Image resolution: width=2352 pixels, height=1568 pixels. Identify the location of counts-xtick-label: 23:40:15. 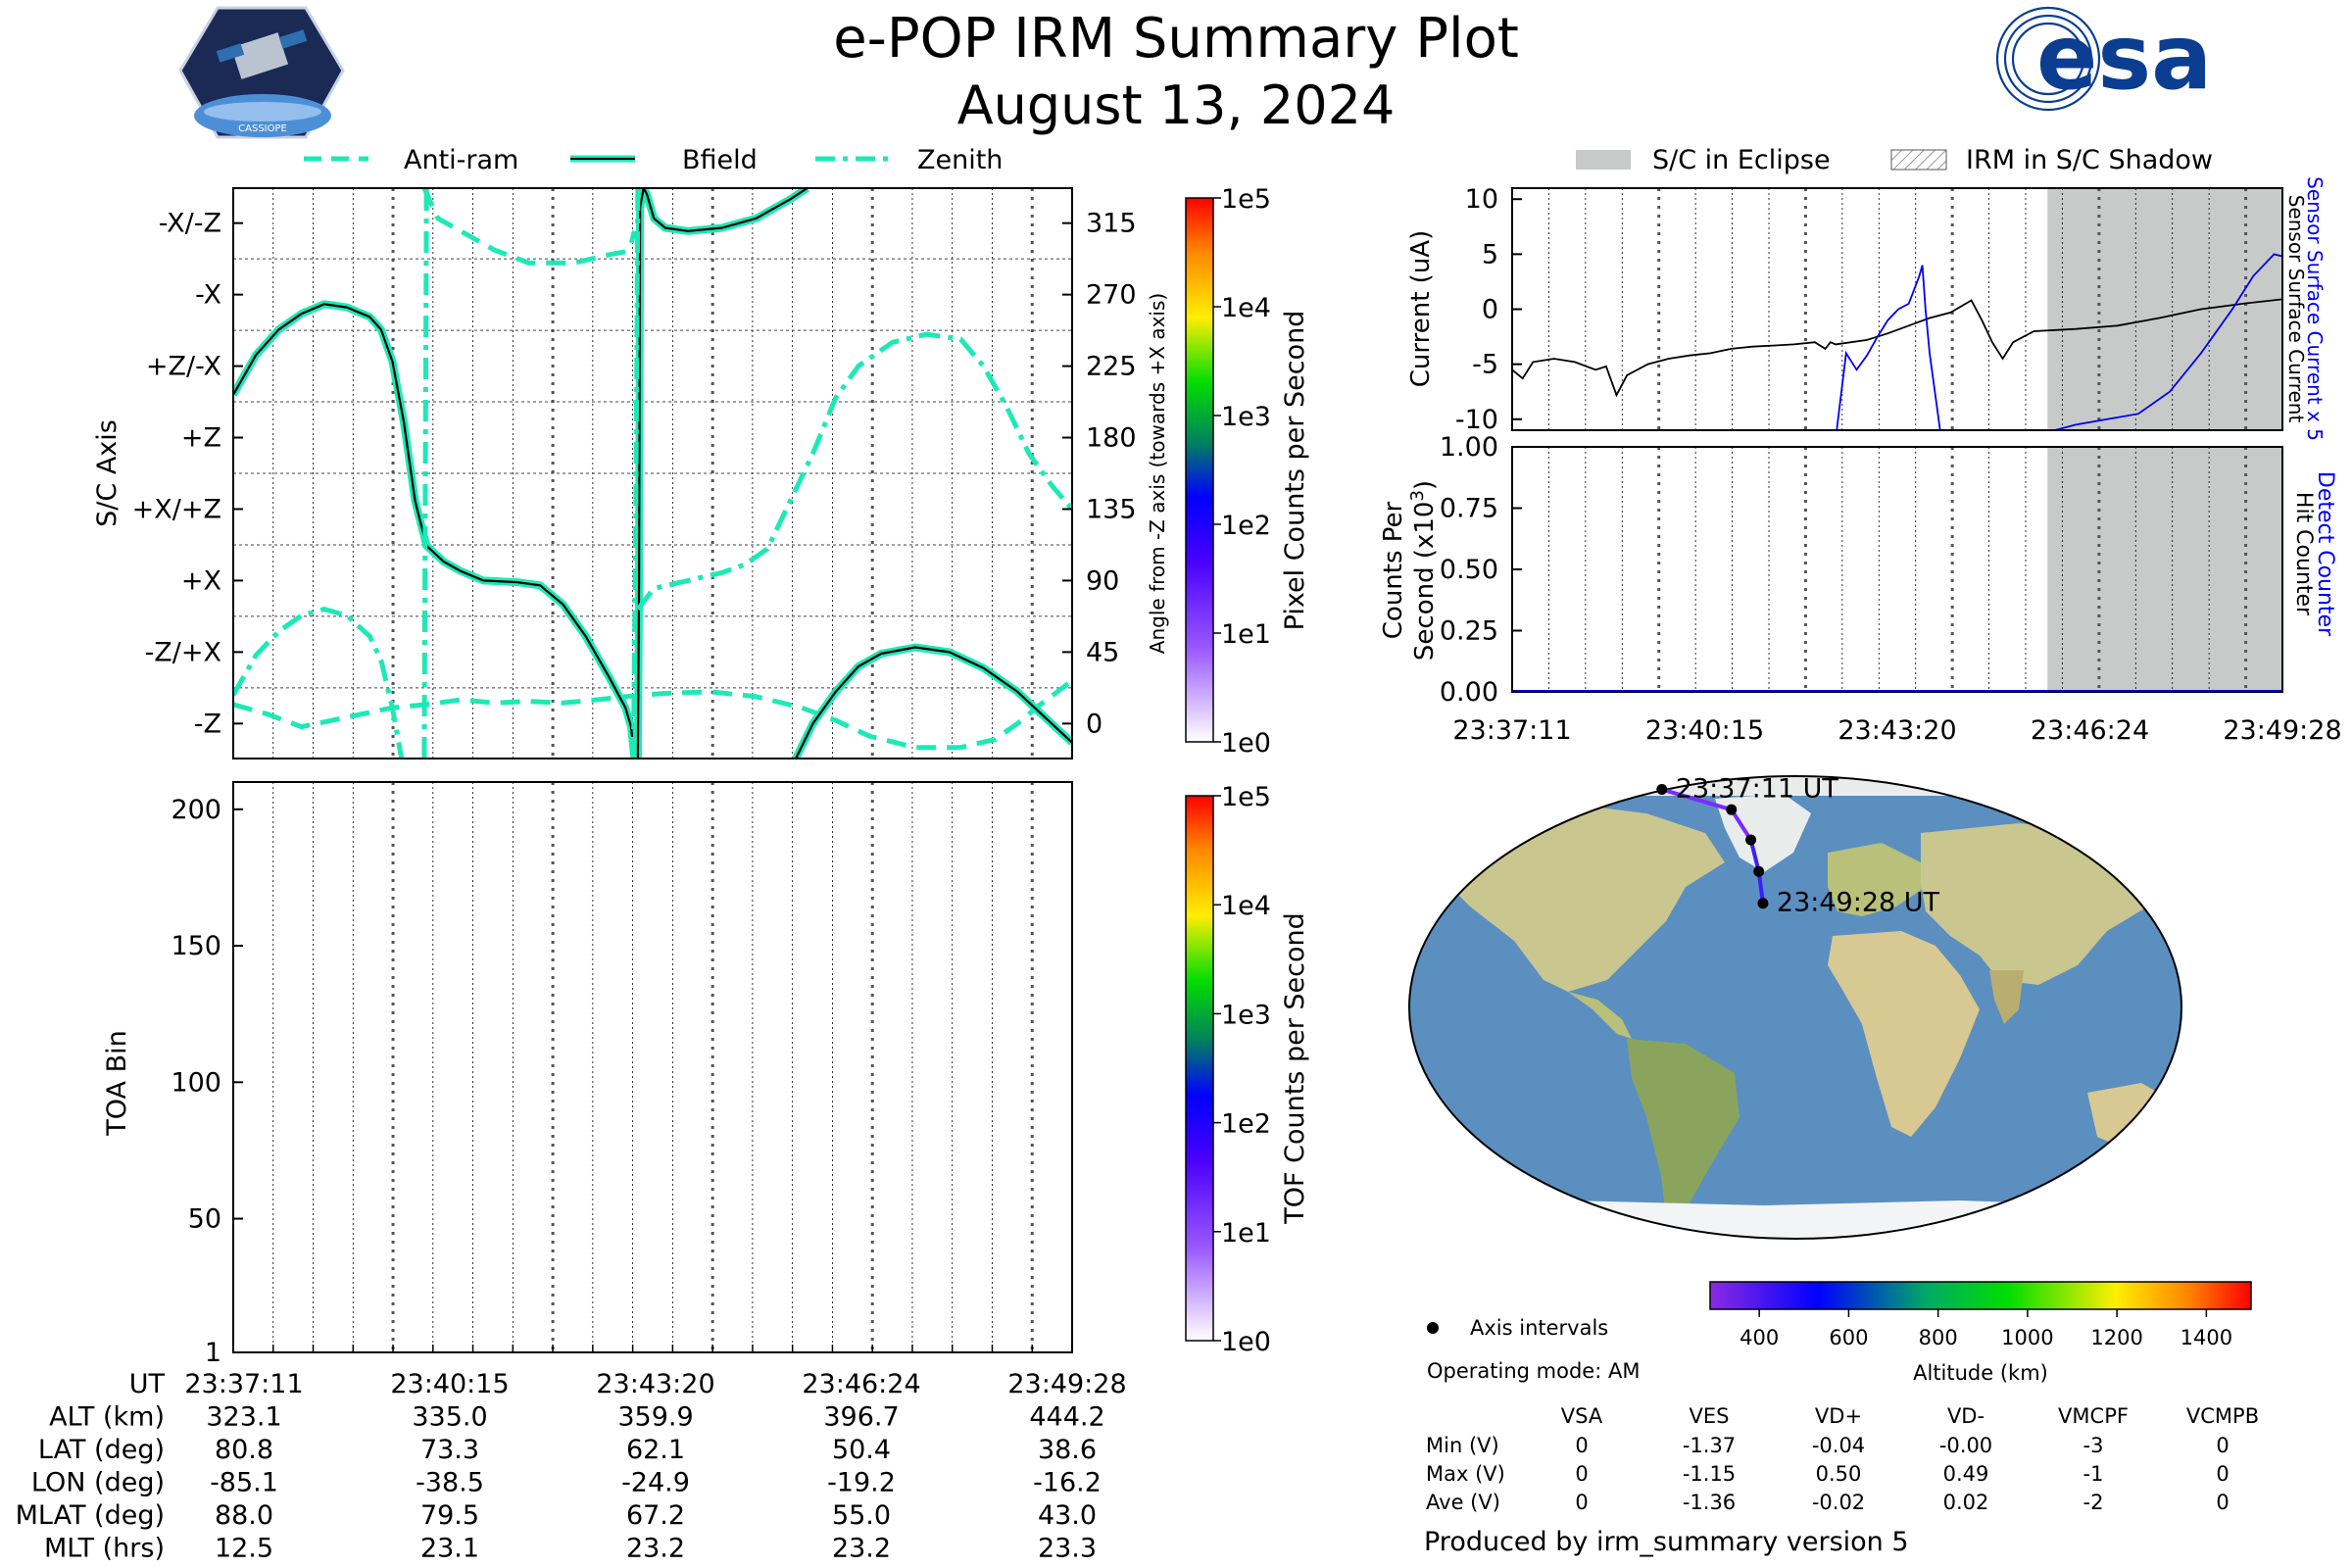
(1704, 730).